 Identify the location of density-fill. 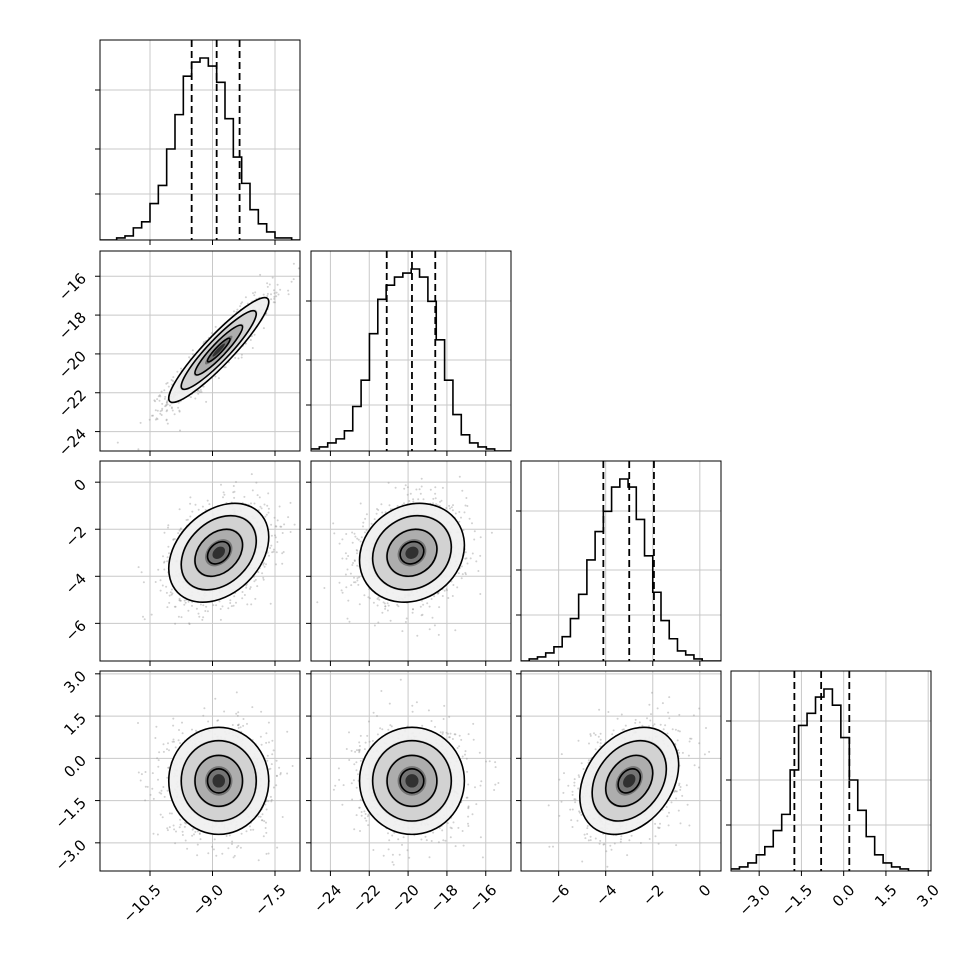
(412, 552).